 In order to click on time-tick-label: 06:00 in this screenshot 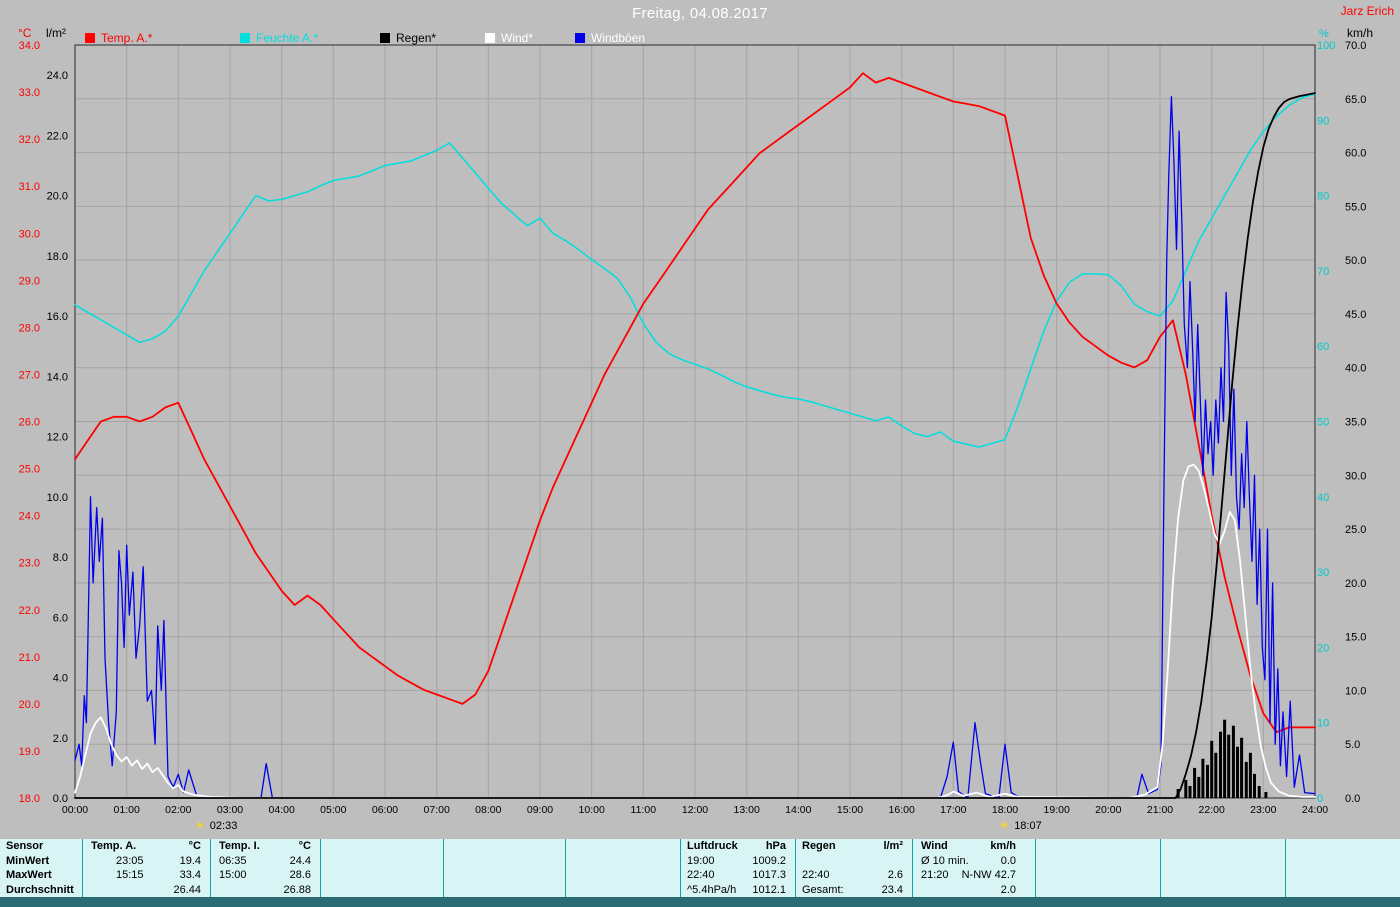, I will do `click(385, 810)`.